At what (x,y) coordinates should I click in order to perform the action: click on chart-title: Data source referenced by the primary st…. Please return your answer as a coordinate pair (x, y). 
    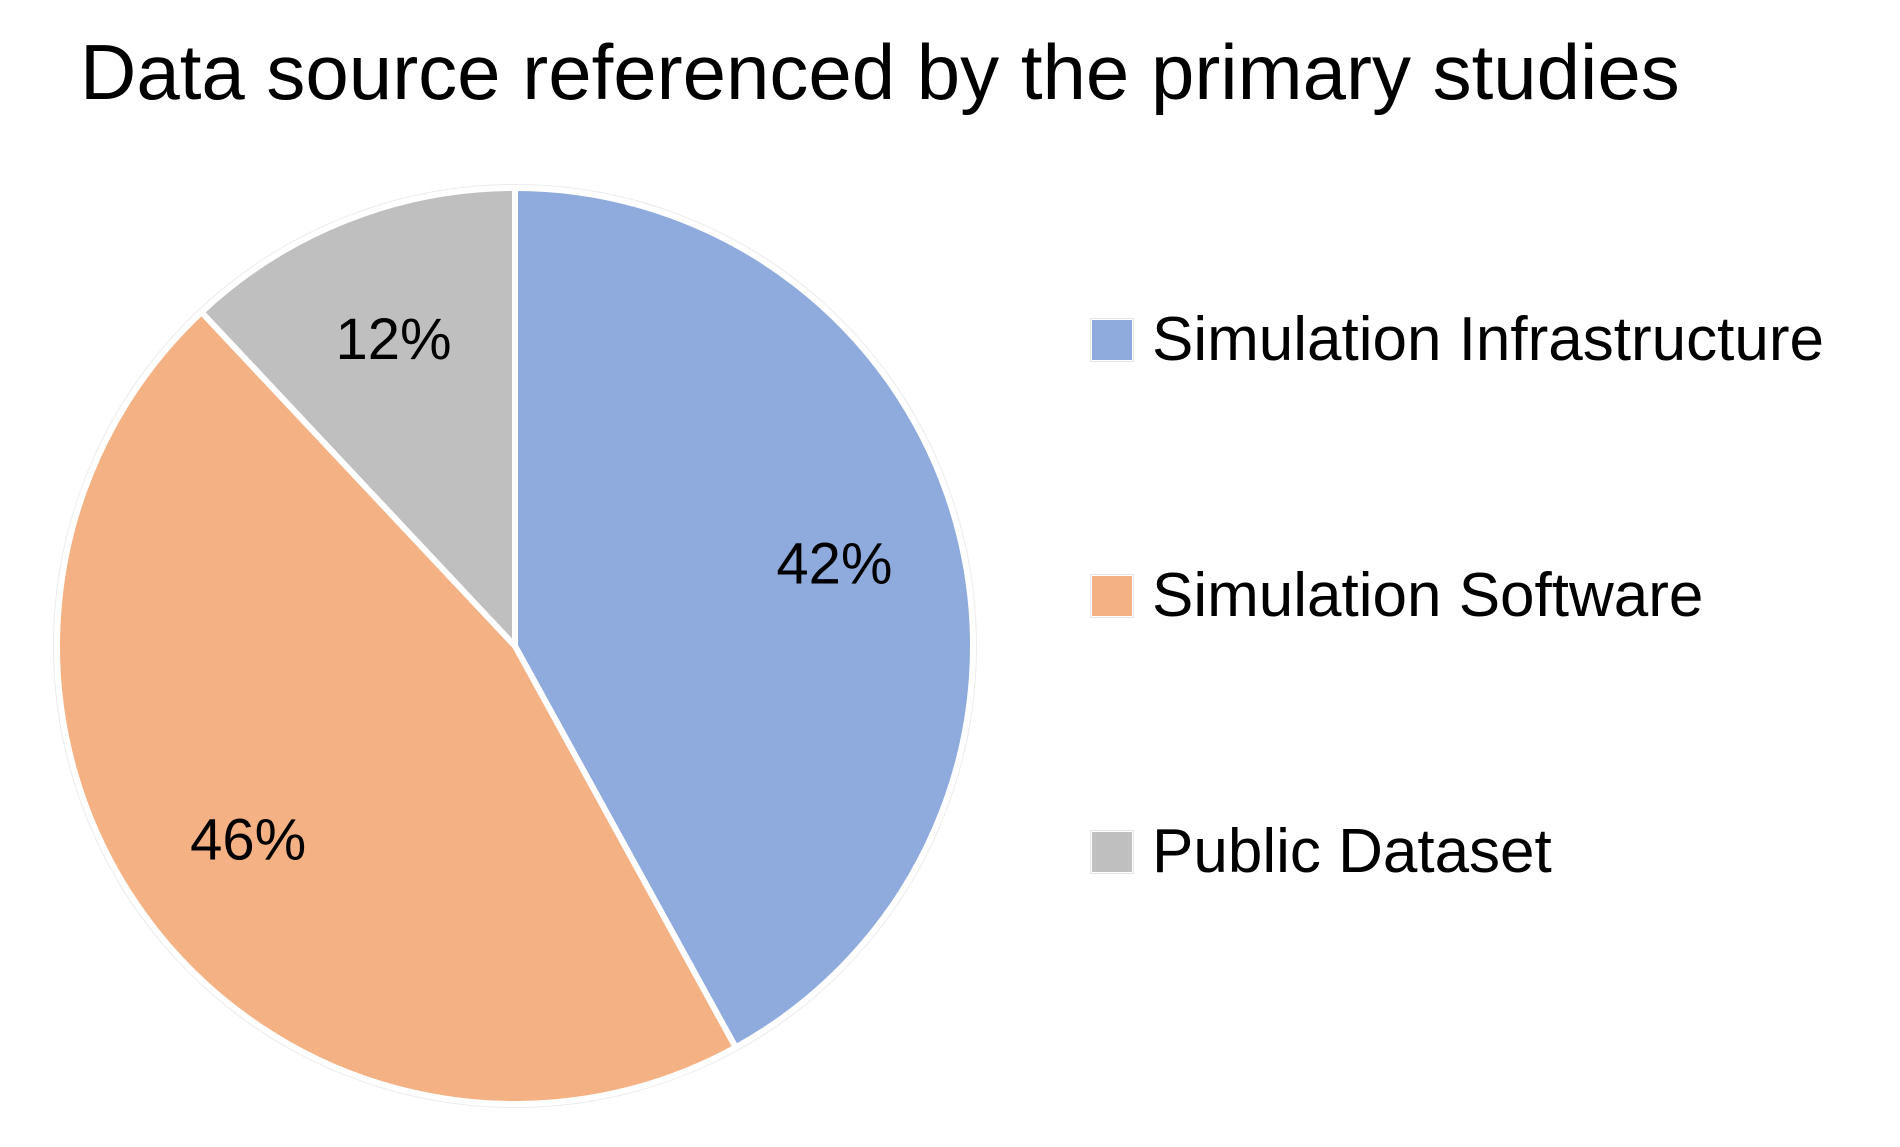
    Looking at the image, I should click on (880, 72).